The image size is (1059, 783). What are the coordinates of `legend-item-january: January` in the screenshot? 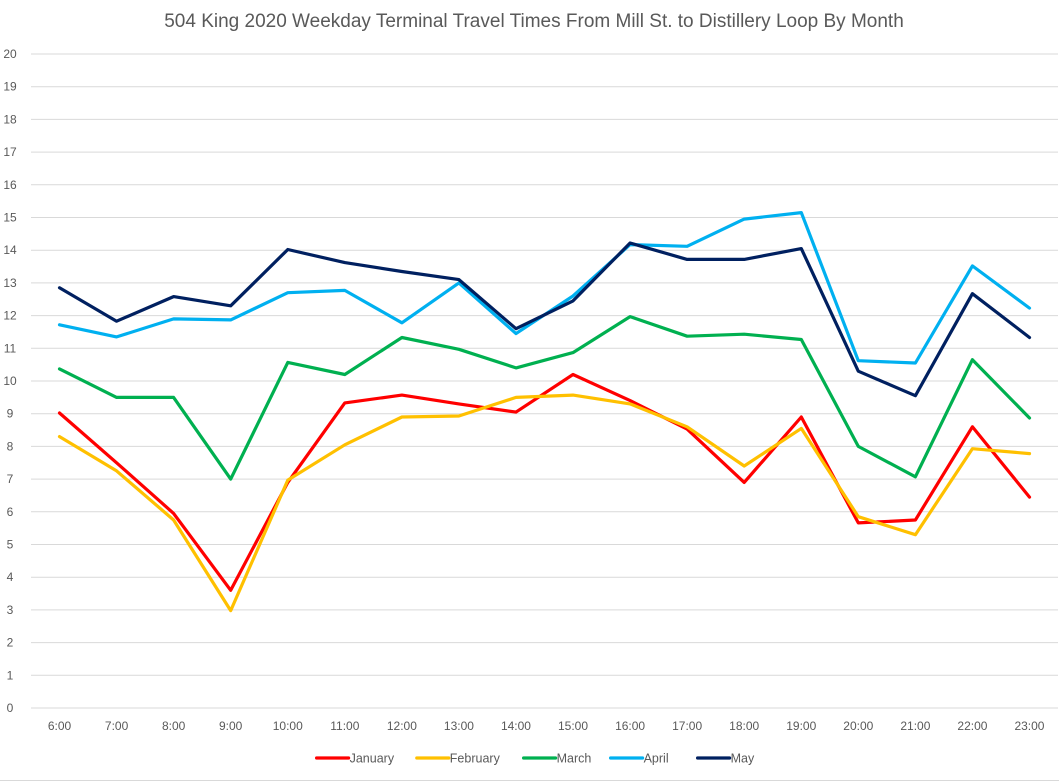 It's located at (355, 759).